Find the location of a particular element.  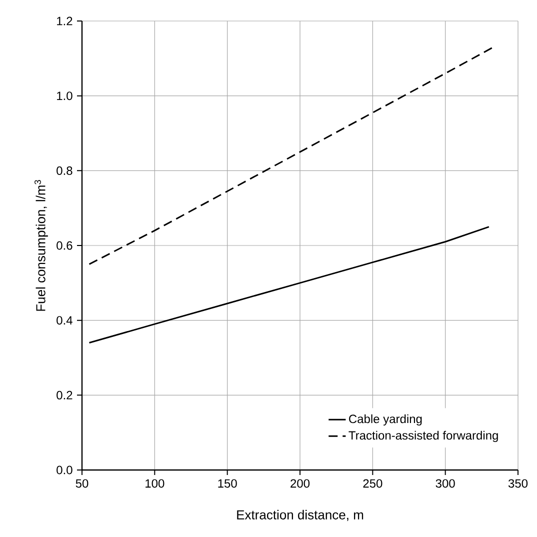

y-tick-label: 0.6 is located at coordinates (64, 245).